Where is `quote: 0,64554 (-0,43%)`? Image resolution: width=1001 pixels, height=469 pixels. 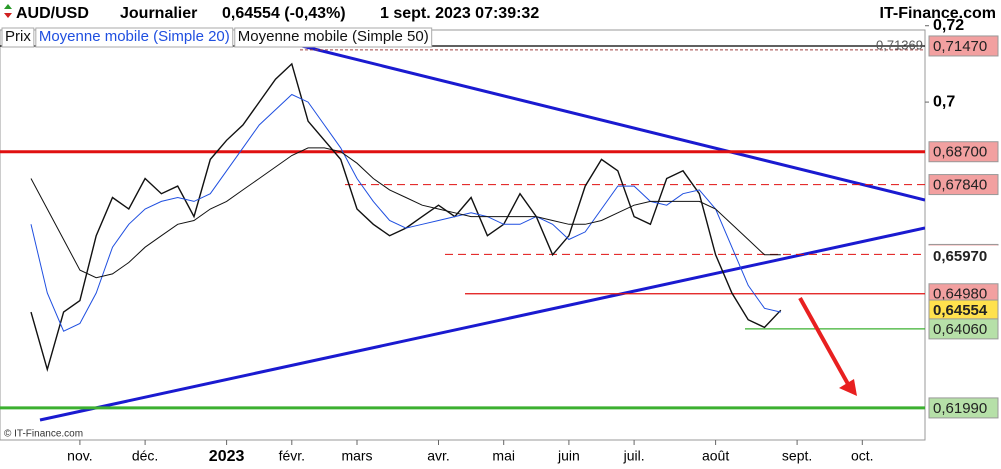
quote: 0,64554 (-0,43%) is located at coordinates (284, 13).